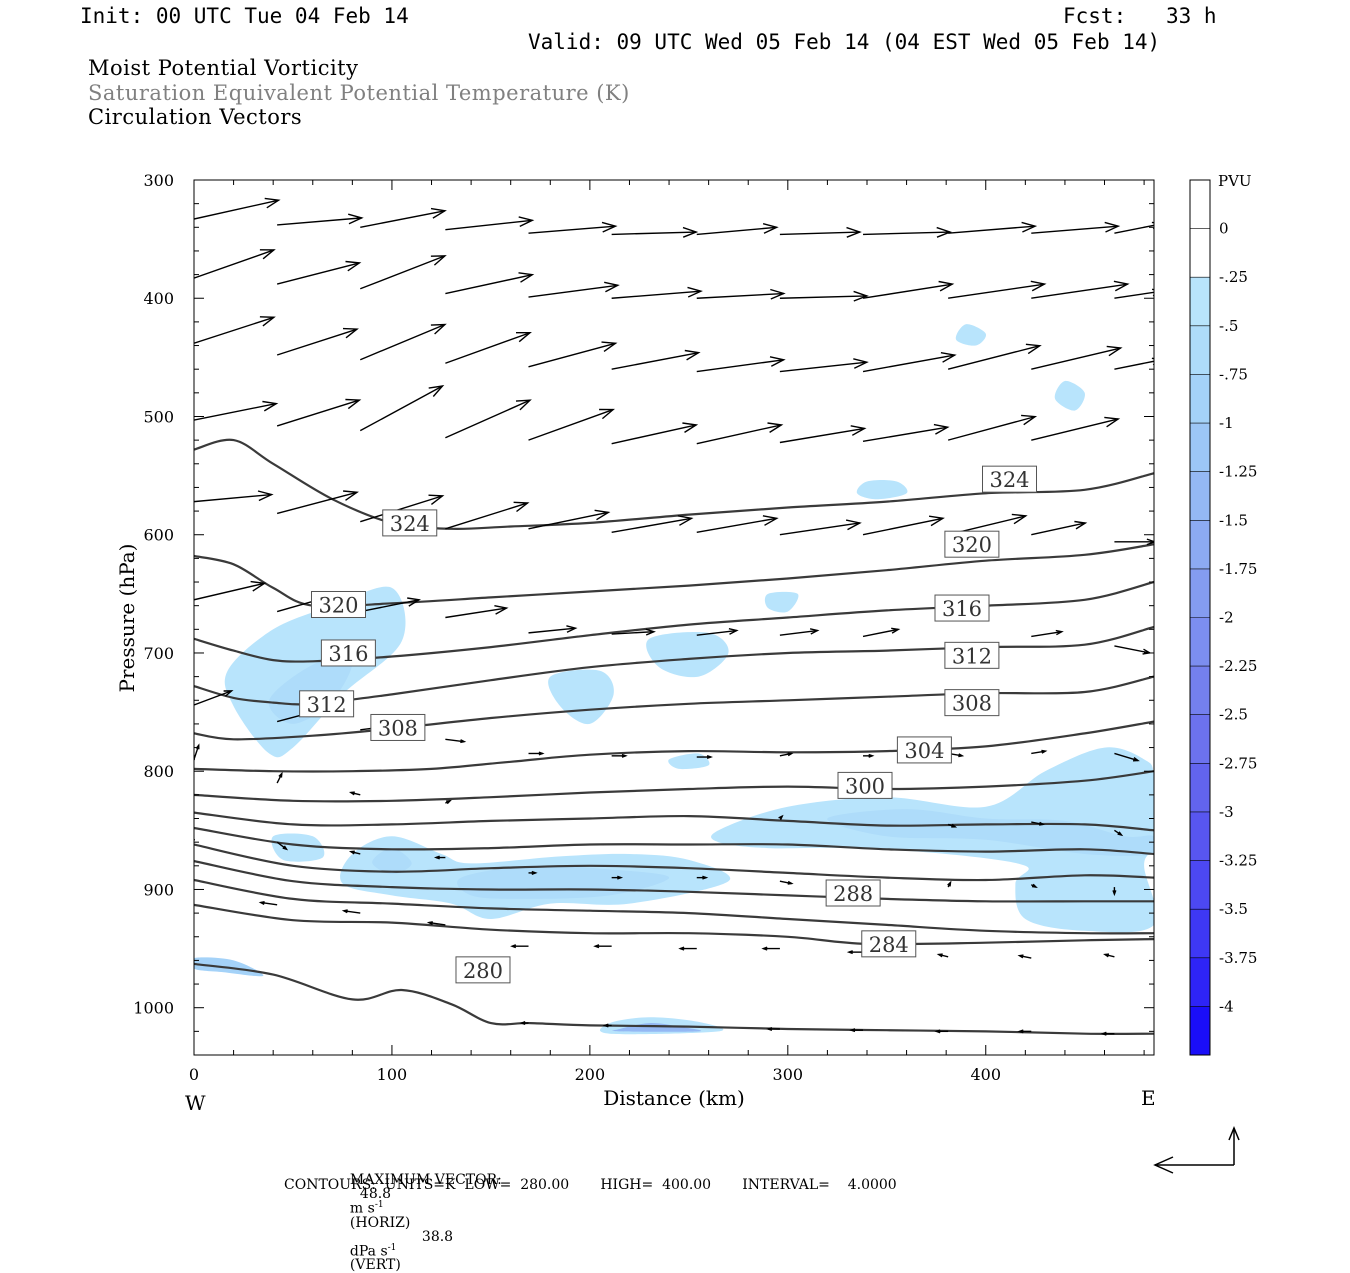 This screenshot has height=1273, width=1350. Describe the element at coordinates (158, 771) in the screenshot. I see `y-tick-label-5: 800` at that location.